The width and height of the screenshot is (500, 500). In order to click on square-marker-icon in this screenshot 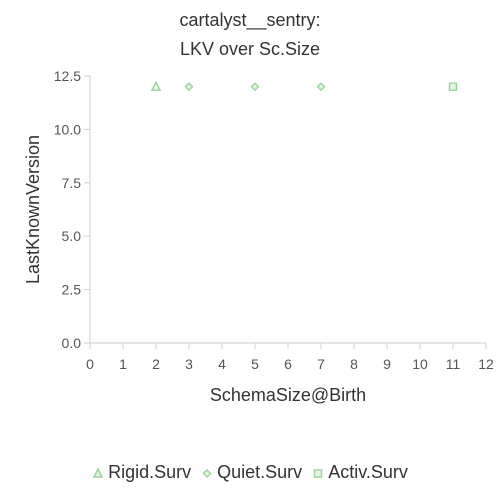, I will do `click(318, 473)`.